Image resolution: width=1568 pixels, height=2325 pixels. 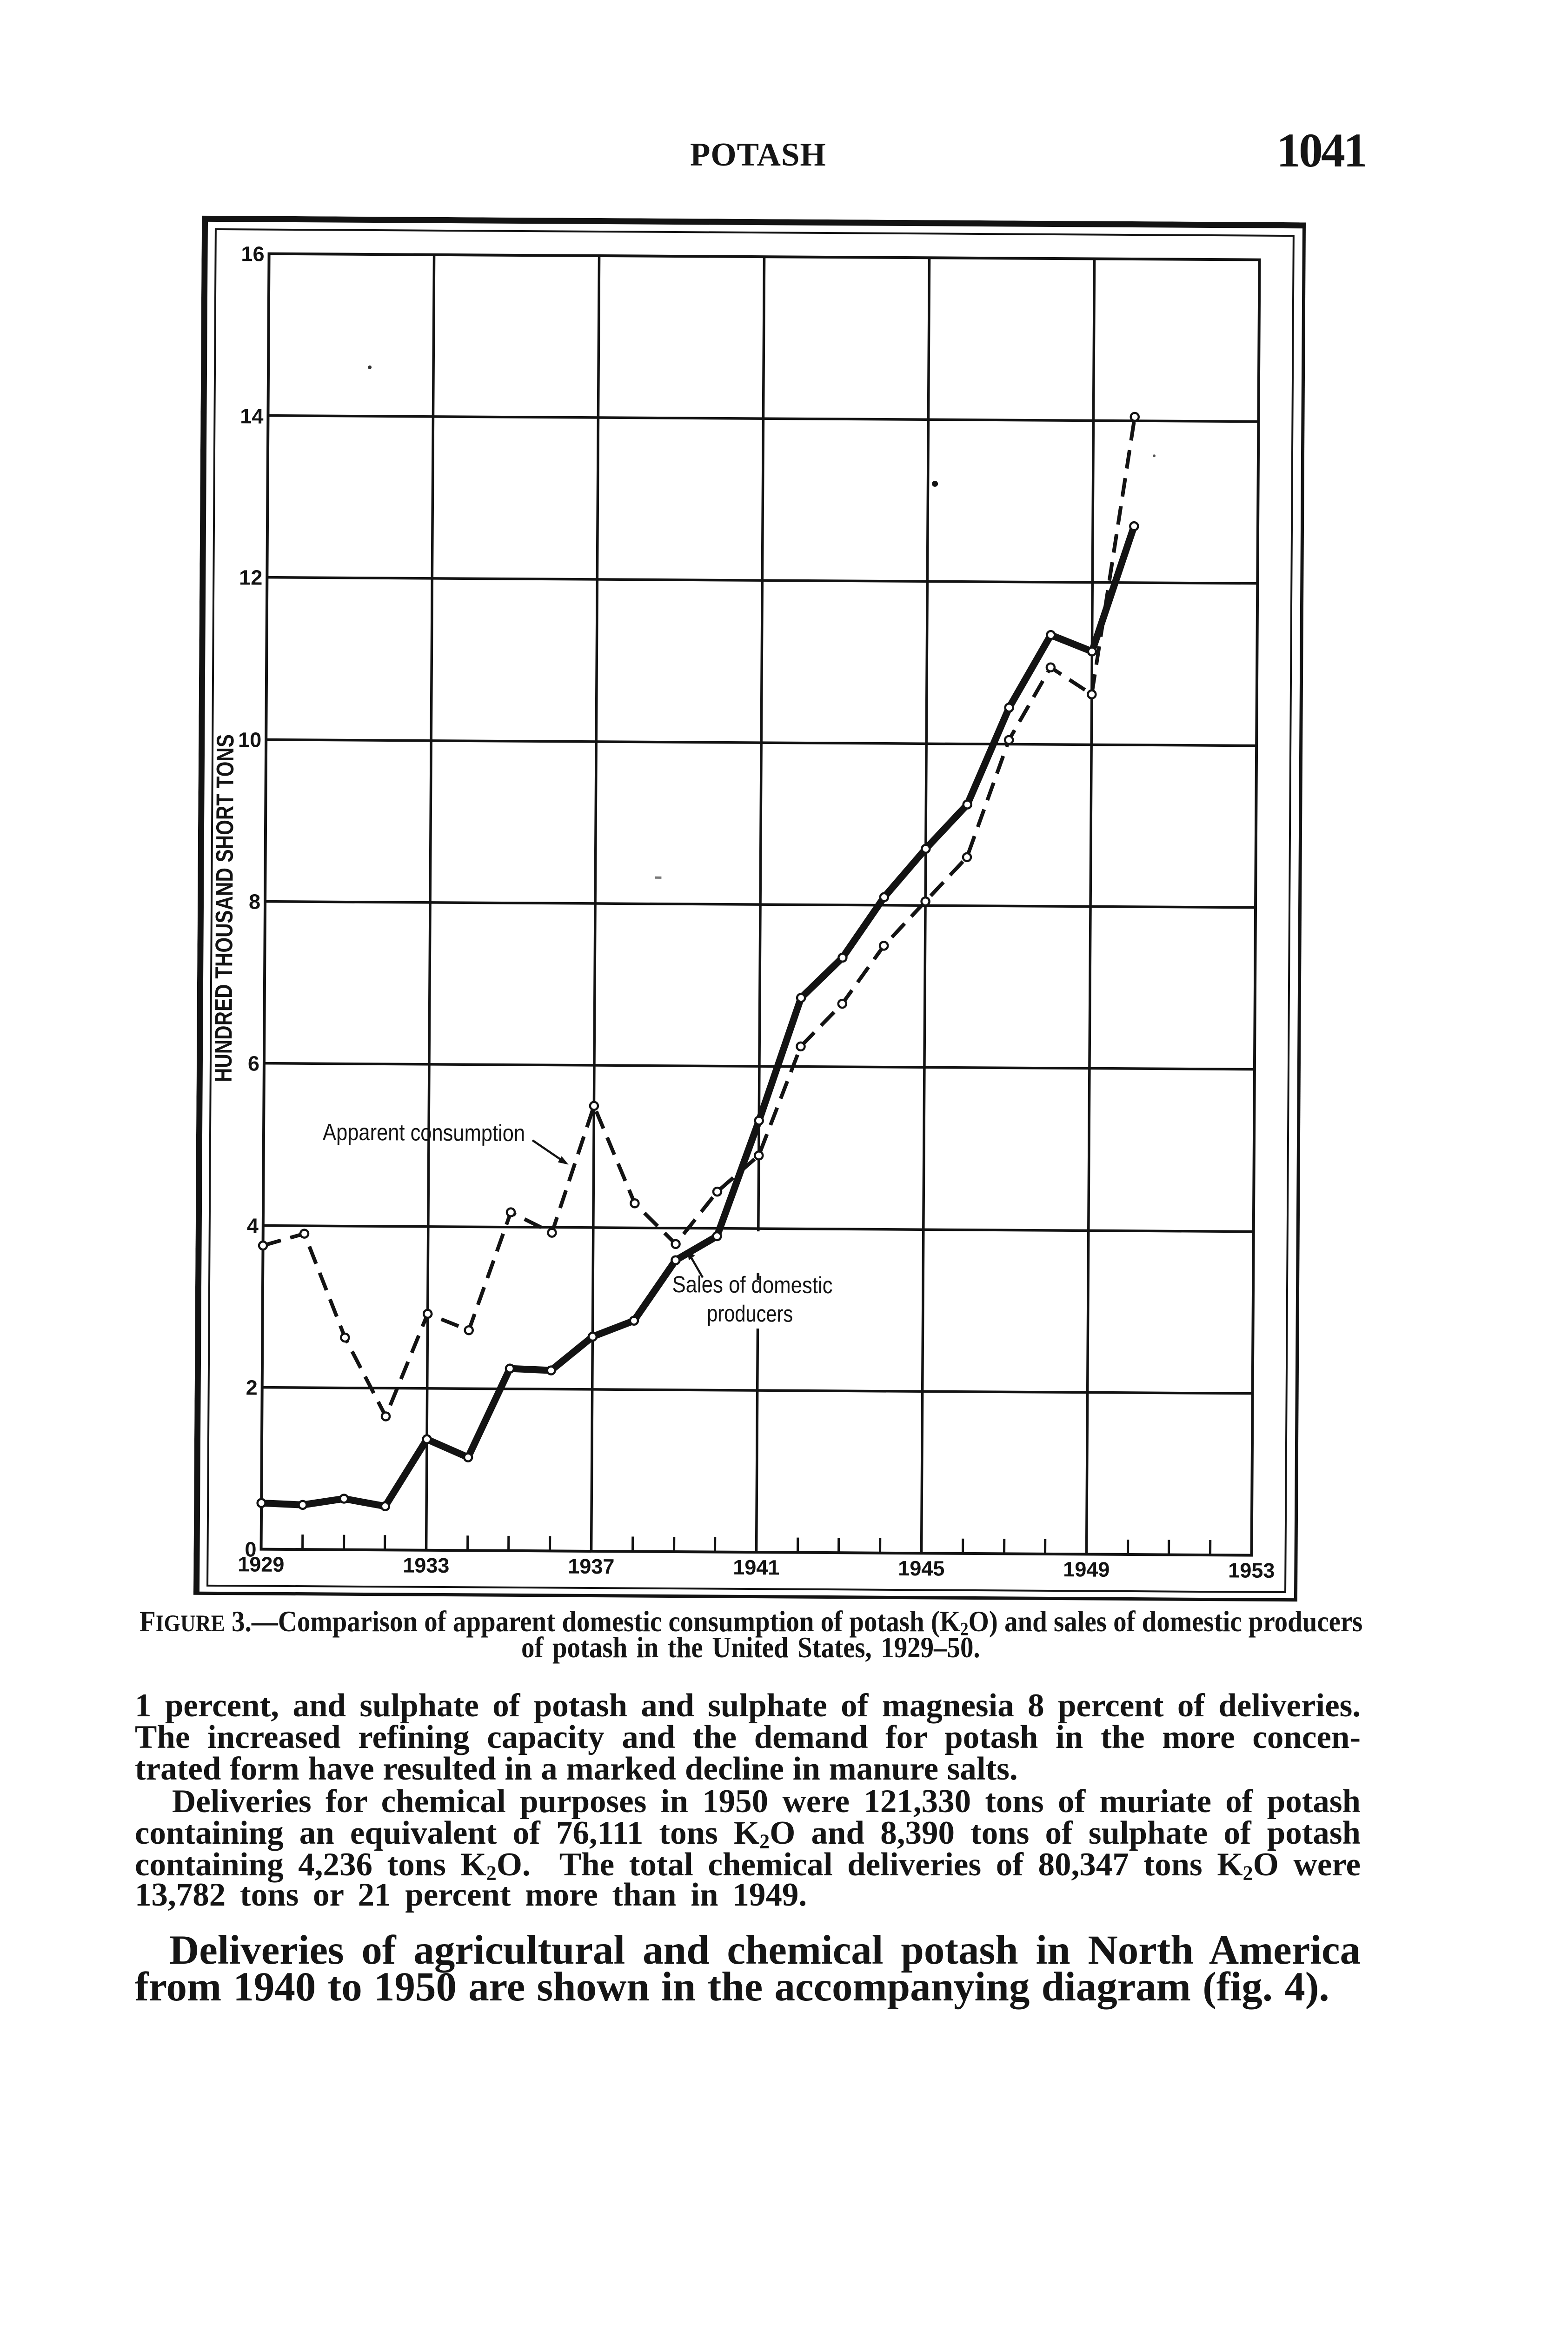 I want to click on svg-text: 10, so click(x=249, y=739).